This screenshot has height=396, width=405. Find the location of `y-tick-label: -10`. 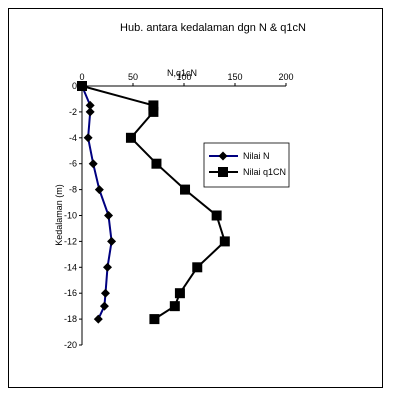

y-tick-label: -10 is located at coordinates (70, 216).